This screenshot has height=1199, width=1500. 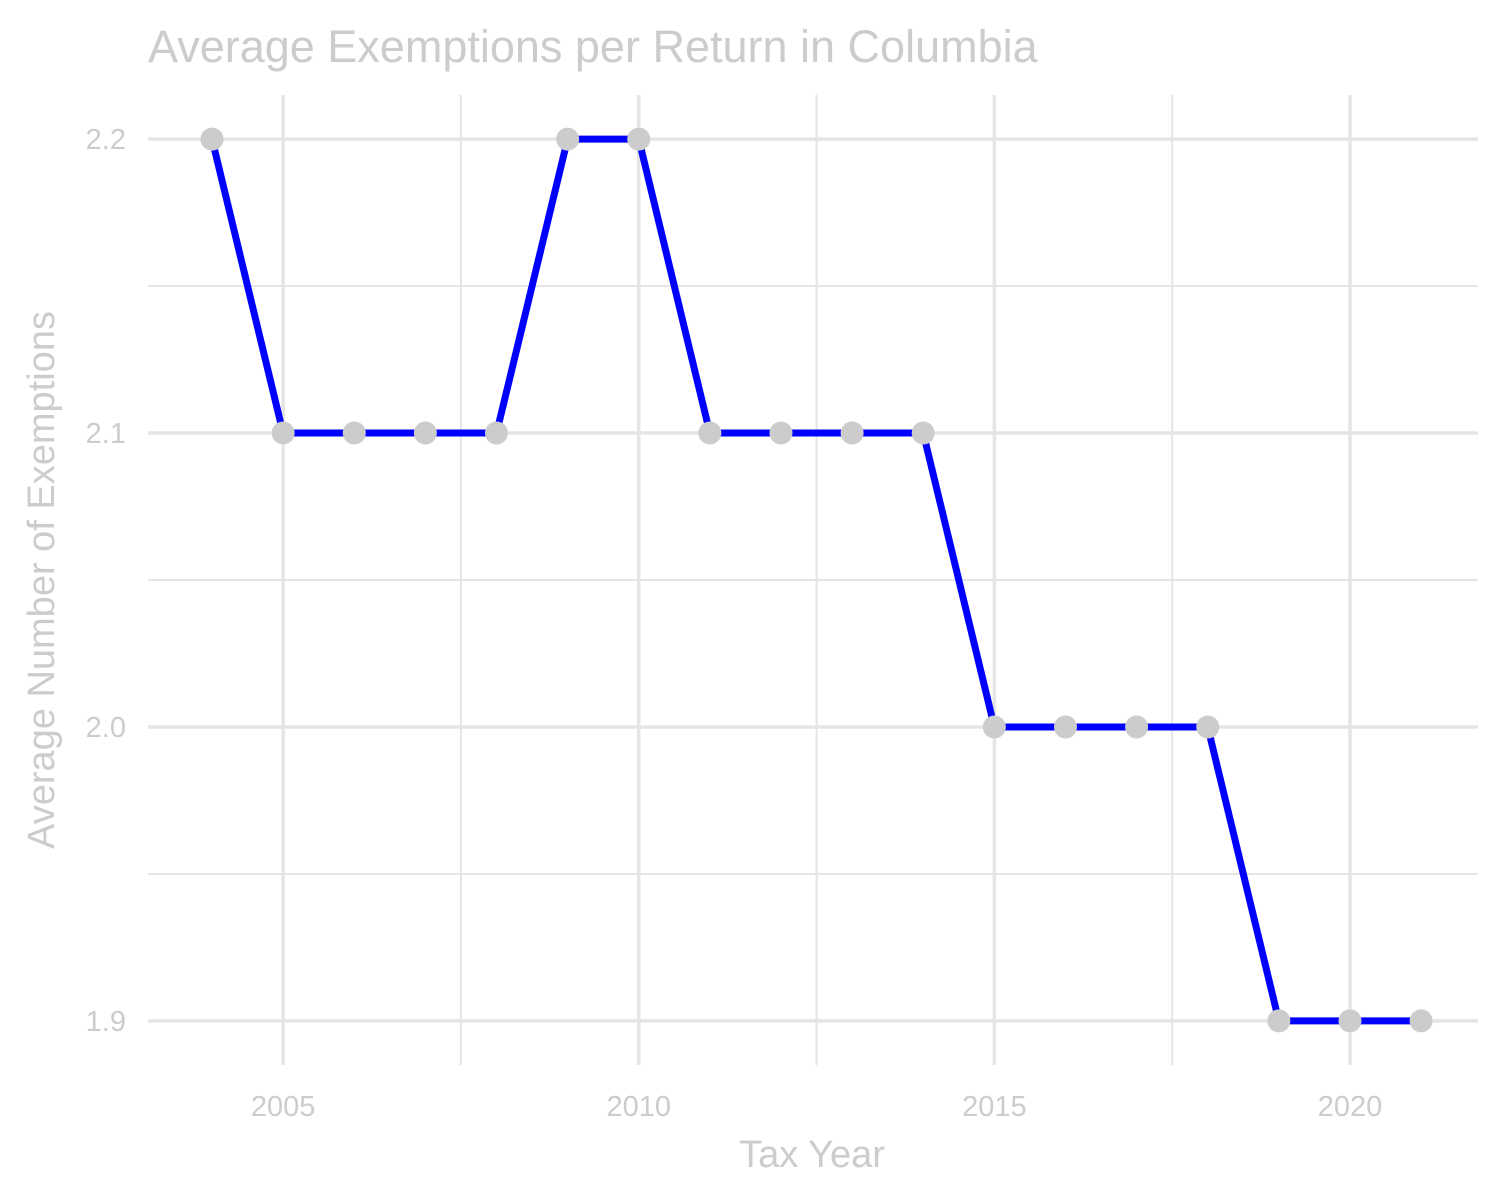 What do you see at coordinates (106, 434) in the screenshot?
I see `y-tick-label: 2.1` at bounding box center [106, 434].